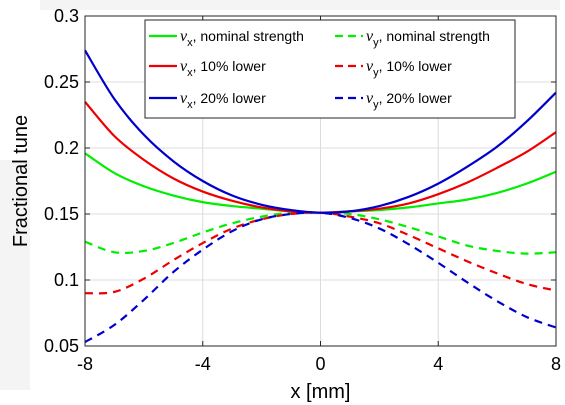 This screenshot has height=405, width=565. I want to click on x-tick-labels: -8 -4 0 4 8, so click(319, 364).